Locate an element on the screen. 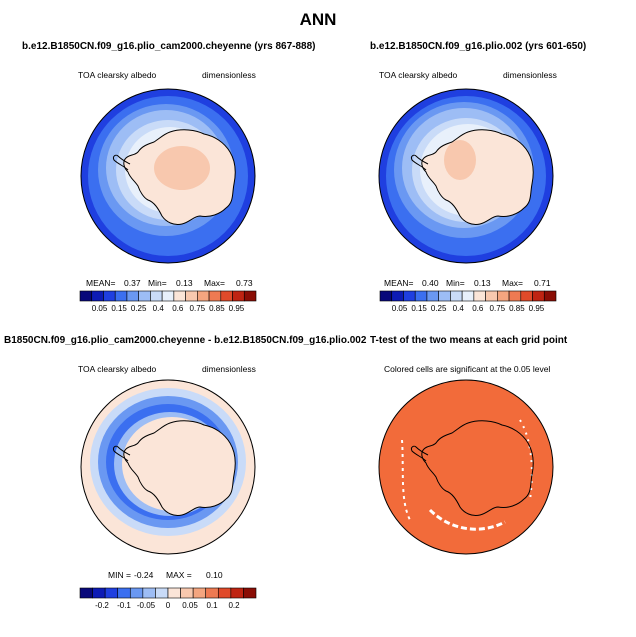 The height and width of the screenshot is (637, 636). panel-3-map-border is located at coordinates (168, 467).